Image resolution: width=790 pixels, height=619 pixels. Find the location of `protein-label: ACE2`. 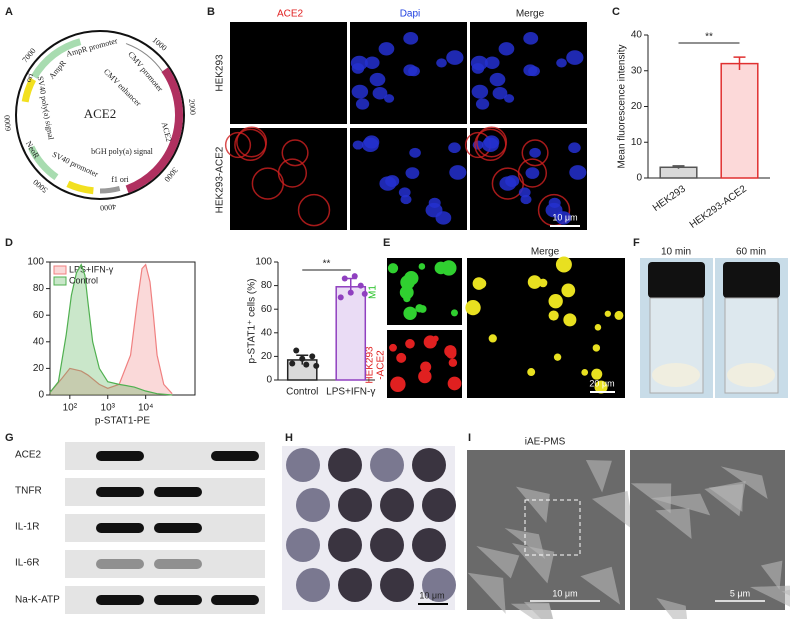

protein-label: ACE2 is located at coordinates (28, 455).